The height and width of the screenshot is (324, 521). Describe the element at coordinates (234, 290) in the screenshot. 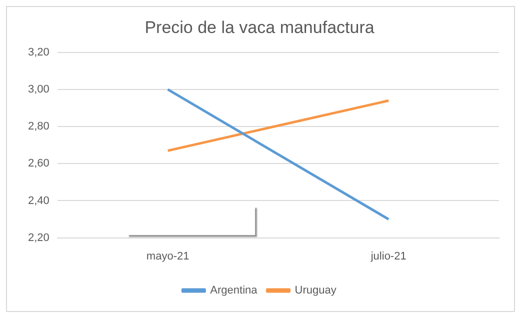

I see `legend-label: Argentina` at that location.